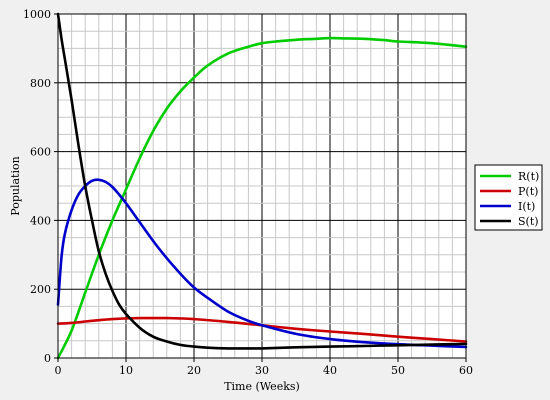 This screenshot has height=400, width=550. What do you see at coordinates (47, 358) in the screenshot?
I see `y-tick-label: 0` at bounding box center [47, 358].